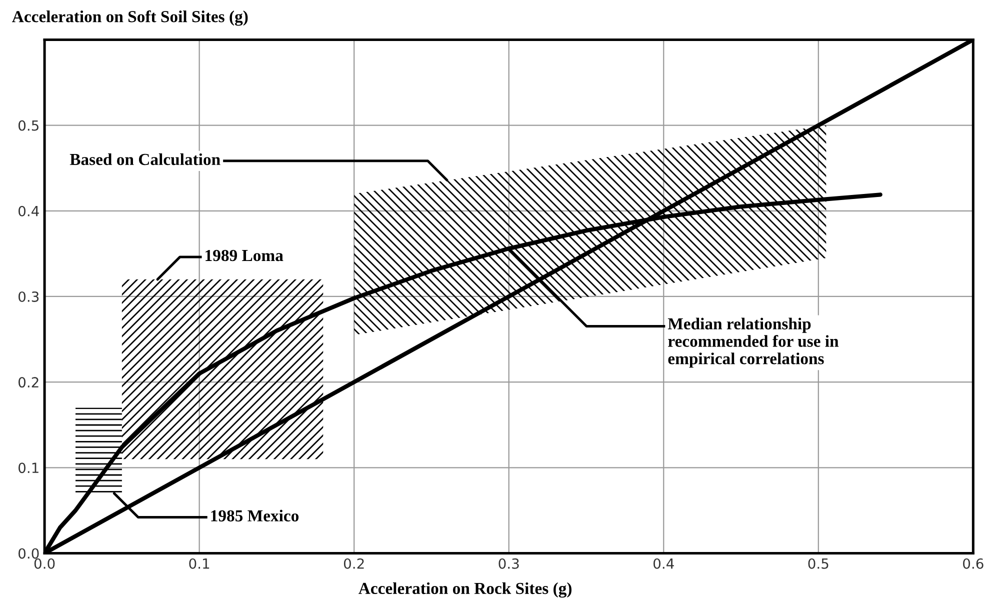 The image size is (990, 602). Describe the element at coordinates (145, 159) in the screenshot. I see `annotation: Based on Calculation` at that location.